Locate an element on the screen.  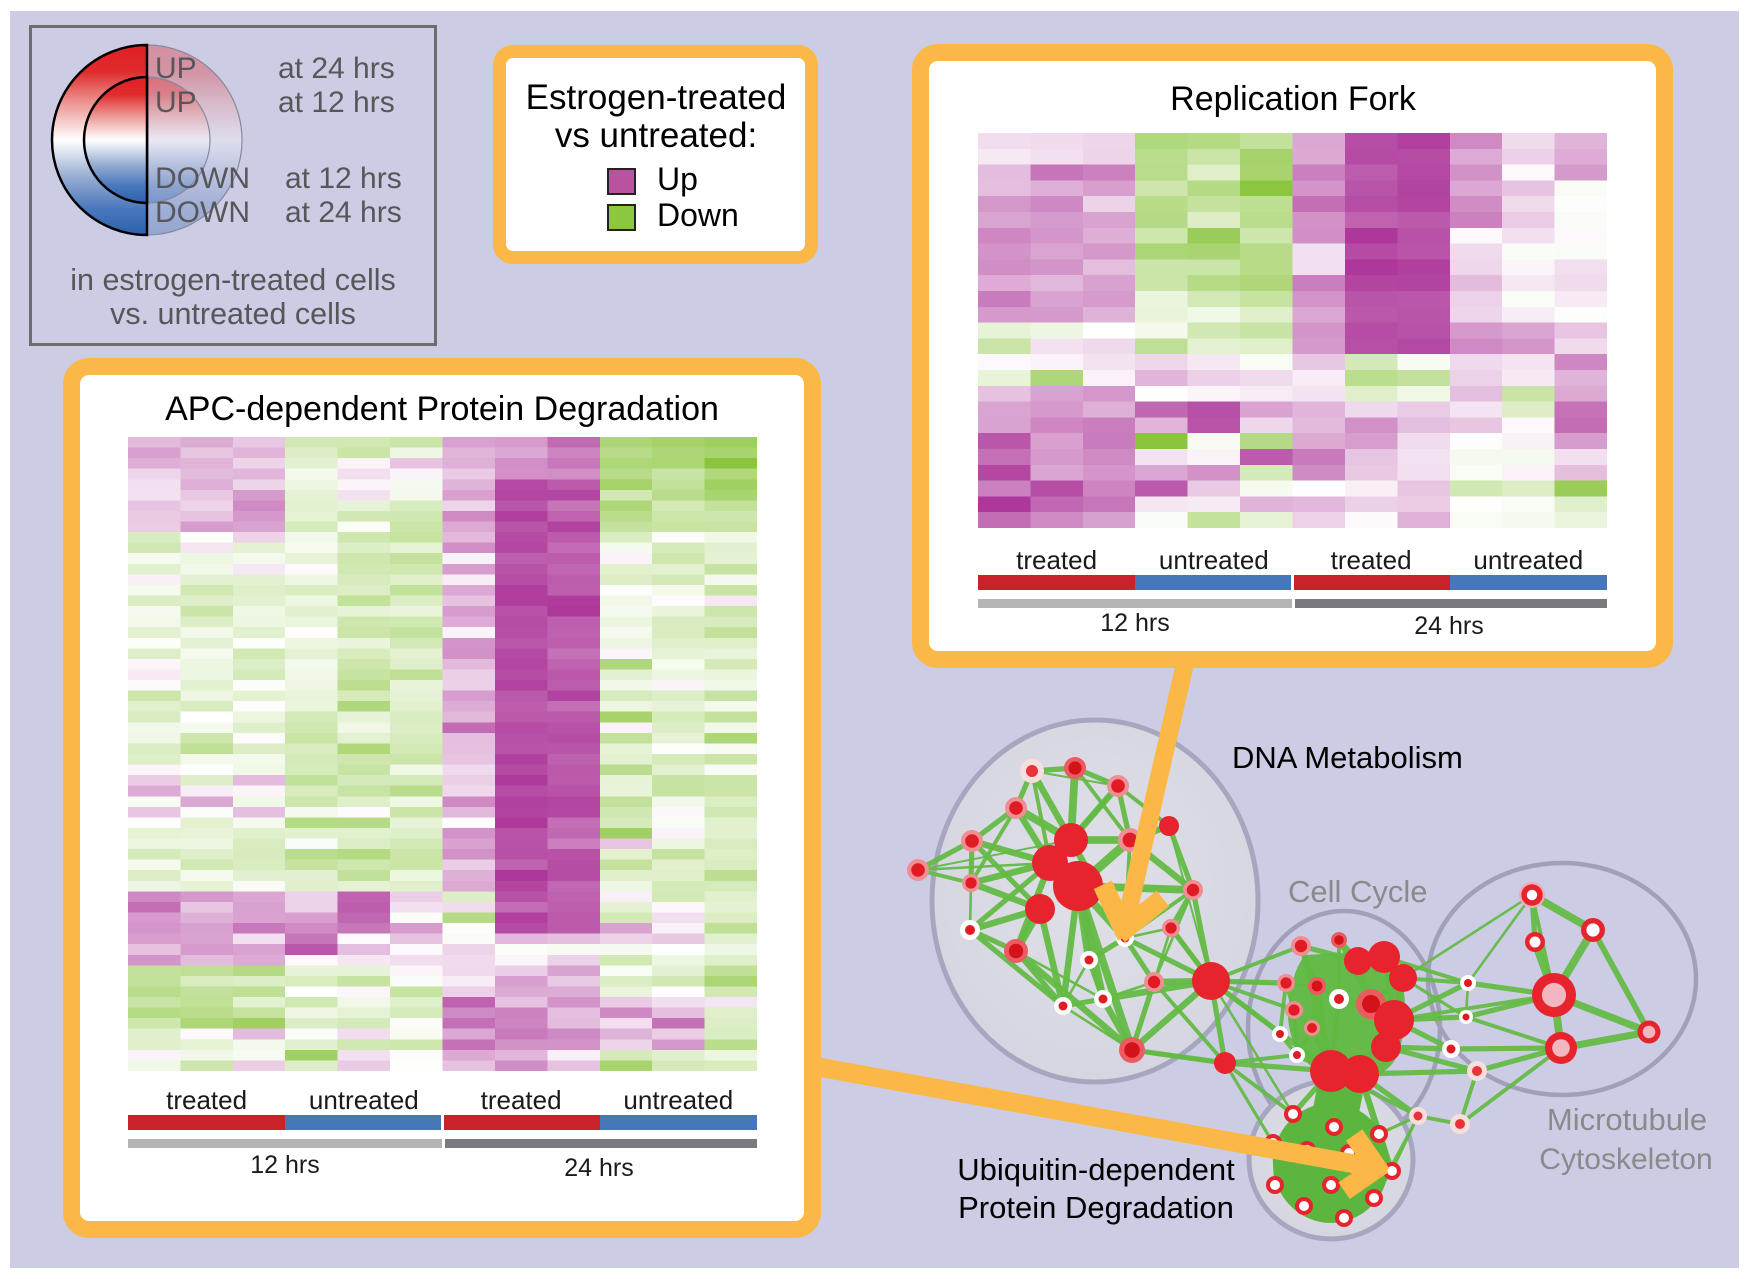
svg-text: Cytoskeleton is located at coordinates (1625, 1159).